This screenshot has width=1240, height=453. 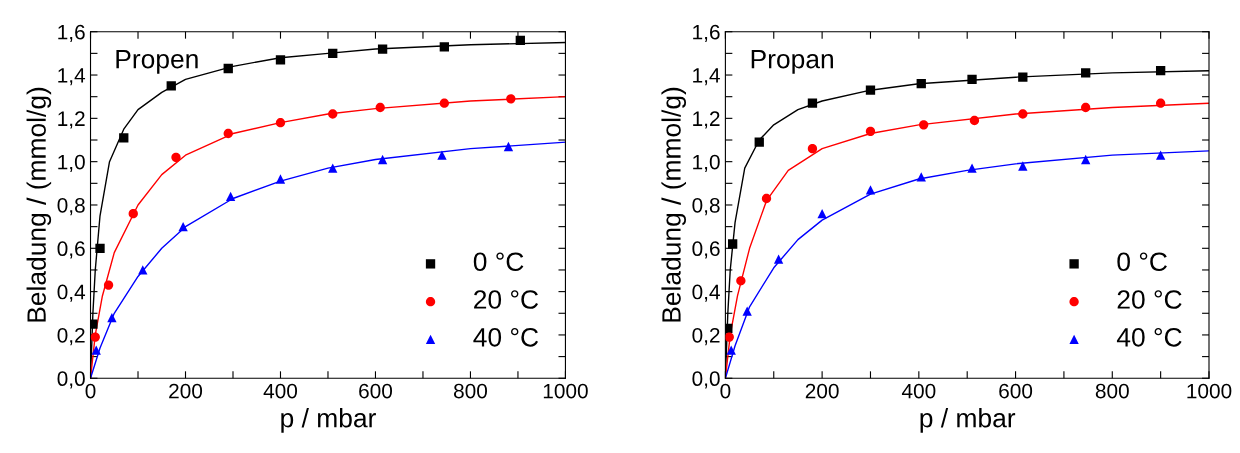 I want to click on annotation: Propan, so click(x=792, y=62).